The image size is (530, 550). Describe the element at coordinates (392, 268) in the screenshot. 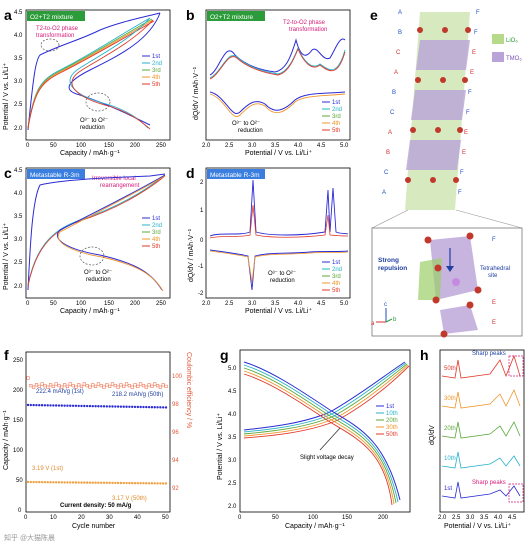

I see `strong-repulsion-label: repulsion` at that location.